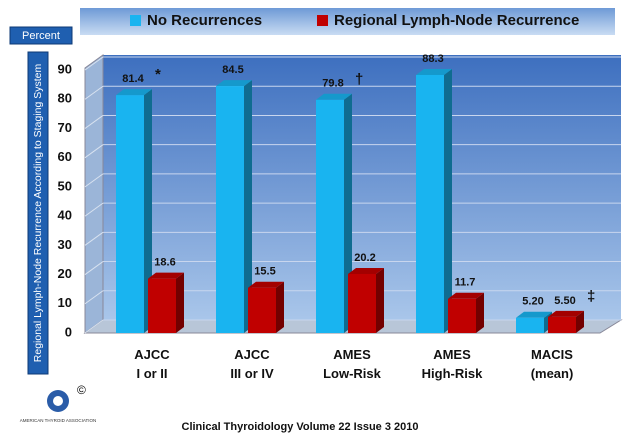  Describe the element at coordinates (432, 59) in the screenshot. I see `value-label: 88.3` at that location.